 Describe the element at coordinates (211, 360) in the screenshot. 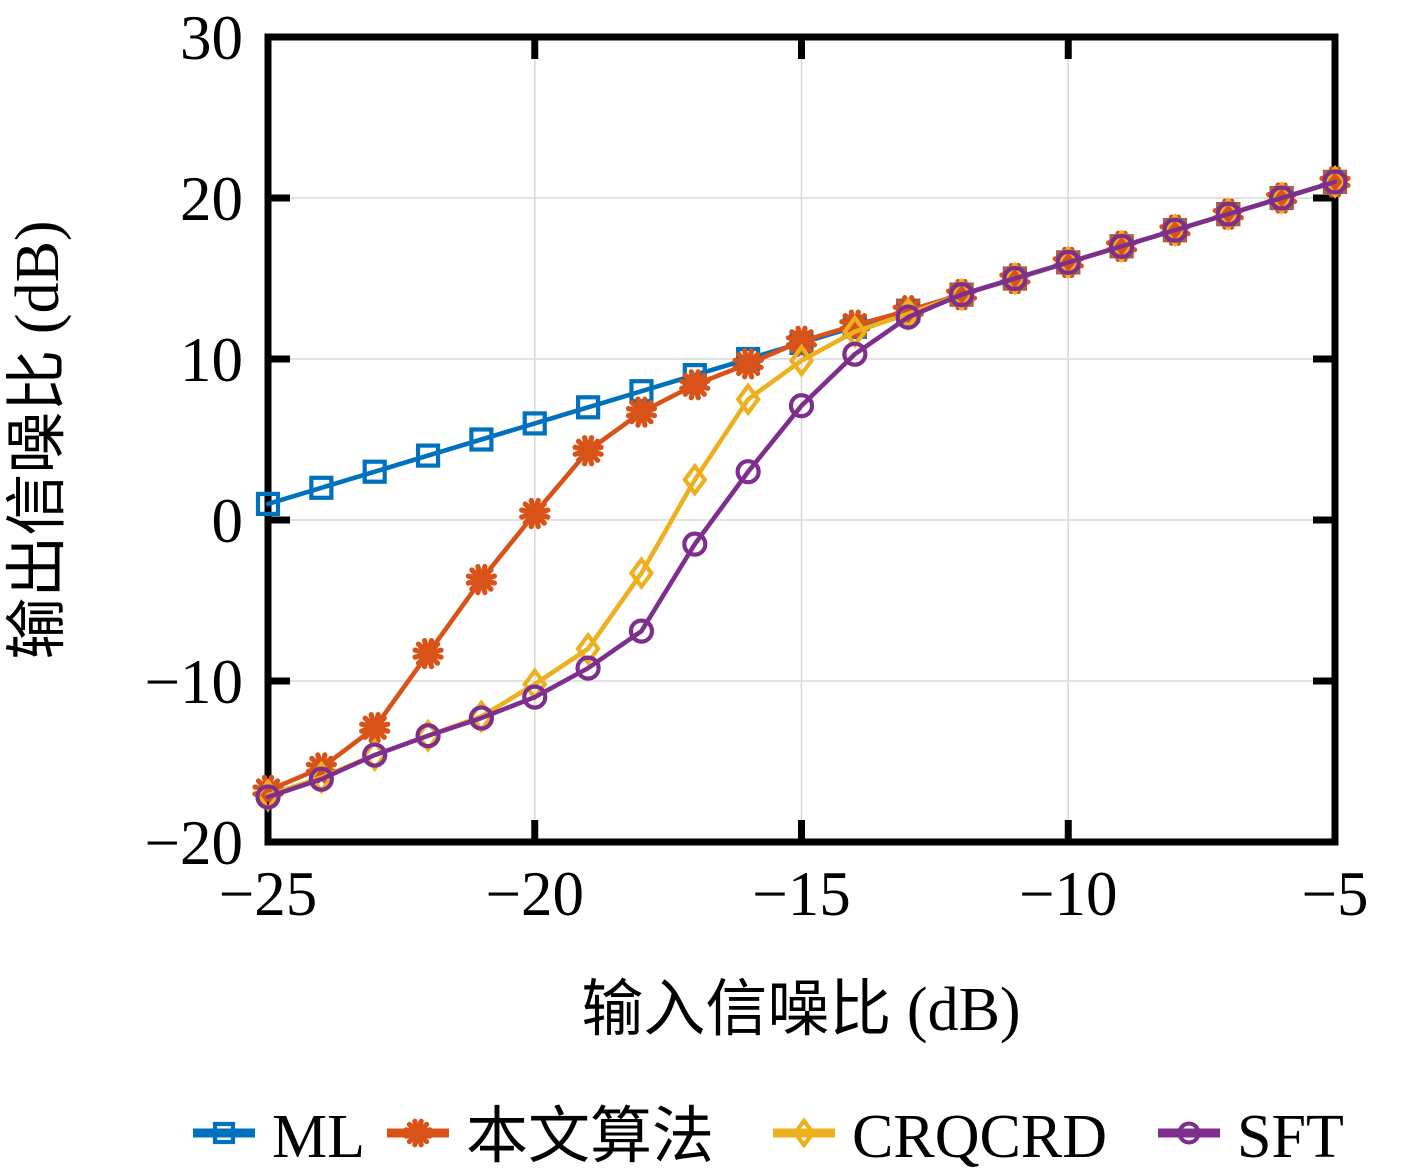

I see `y-tick-label: 10` at that location.